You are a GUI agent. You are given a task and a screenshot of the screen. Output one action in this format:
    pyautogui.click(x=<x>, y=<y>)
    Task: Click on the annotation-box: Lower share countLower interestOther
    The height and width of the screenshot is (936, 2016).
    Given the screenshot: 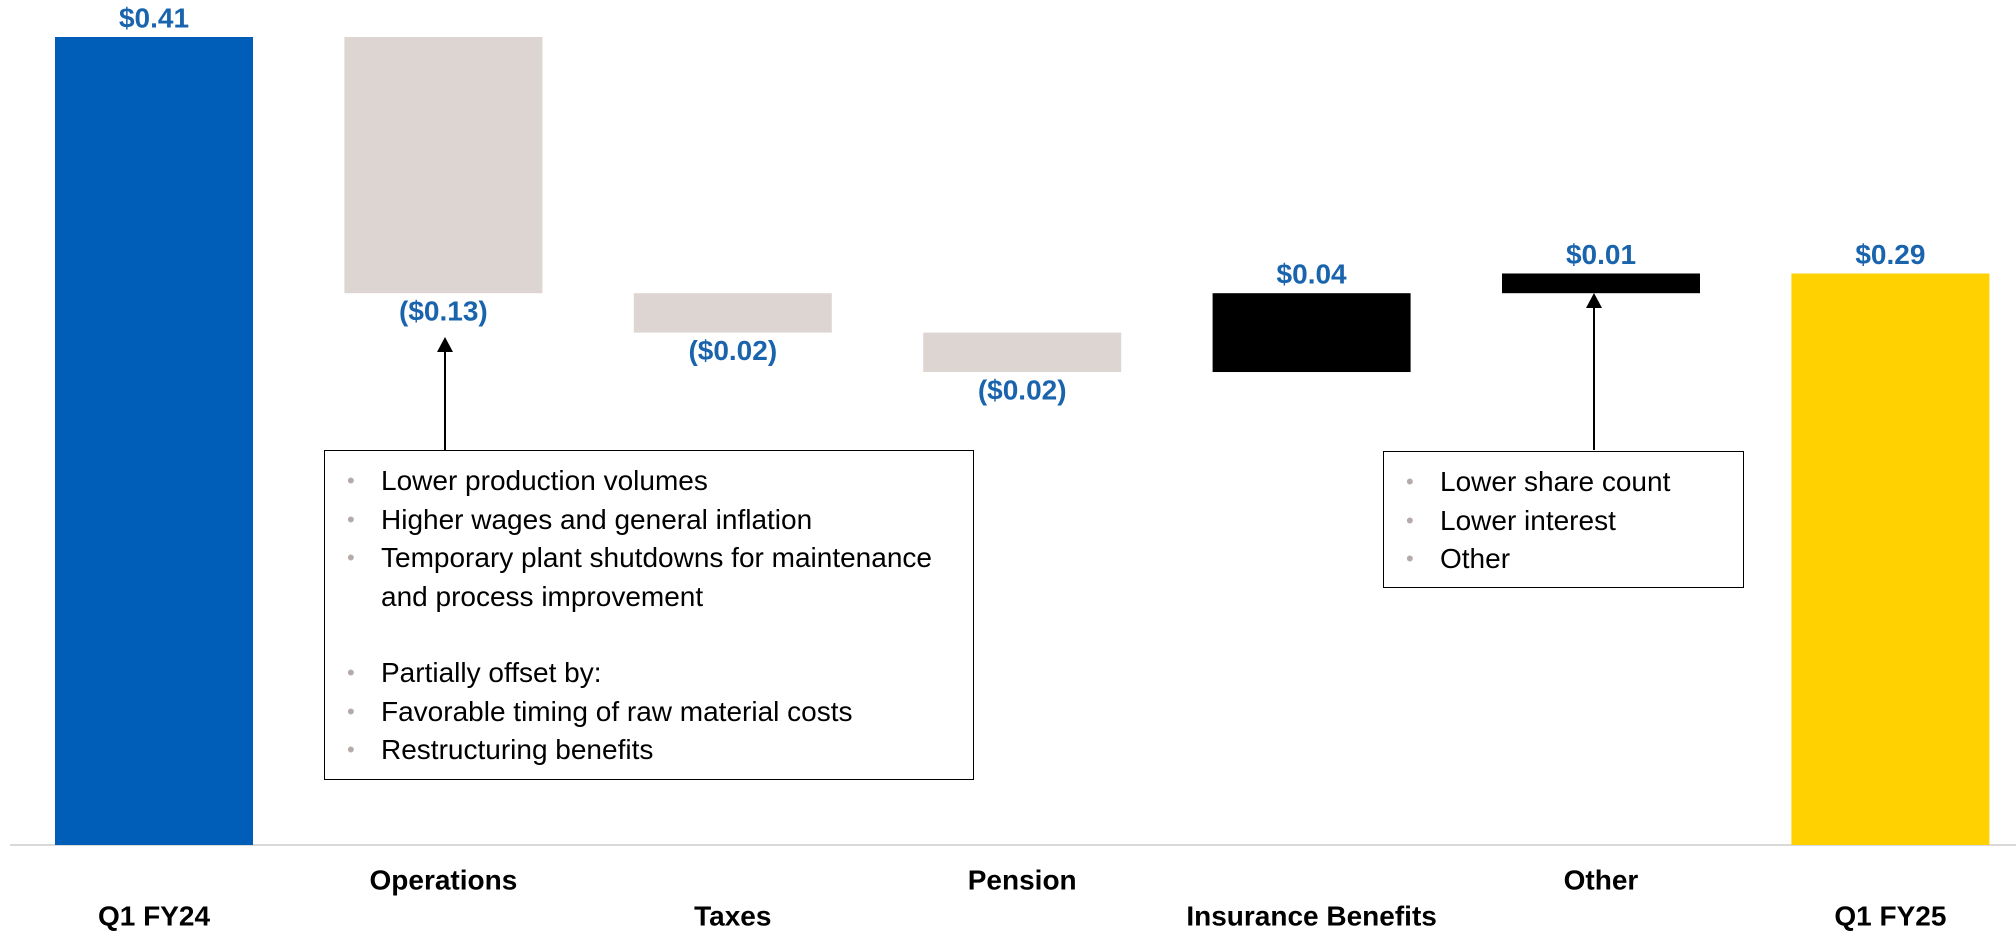 What is the action you would take?
    pyautogui.click(x=1563, y=519)
    